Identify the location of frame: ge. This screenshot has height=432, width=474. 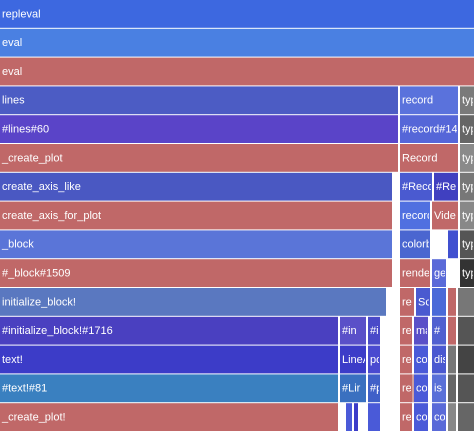
(439, 273).